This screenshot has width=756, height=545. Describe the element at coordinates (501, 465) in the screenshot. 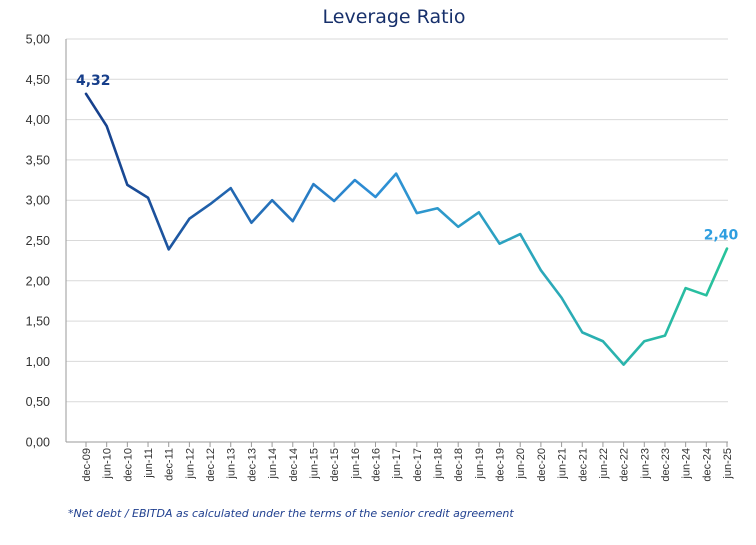

I see `x-tick-label: dec-19` at that location.